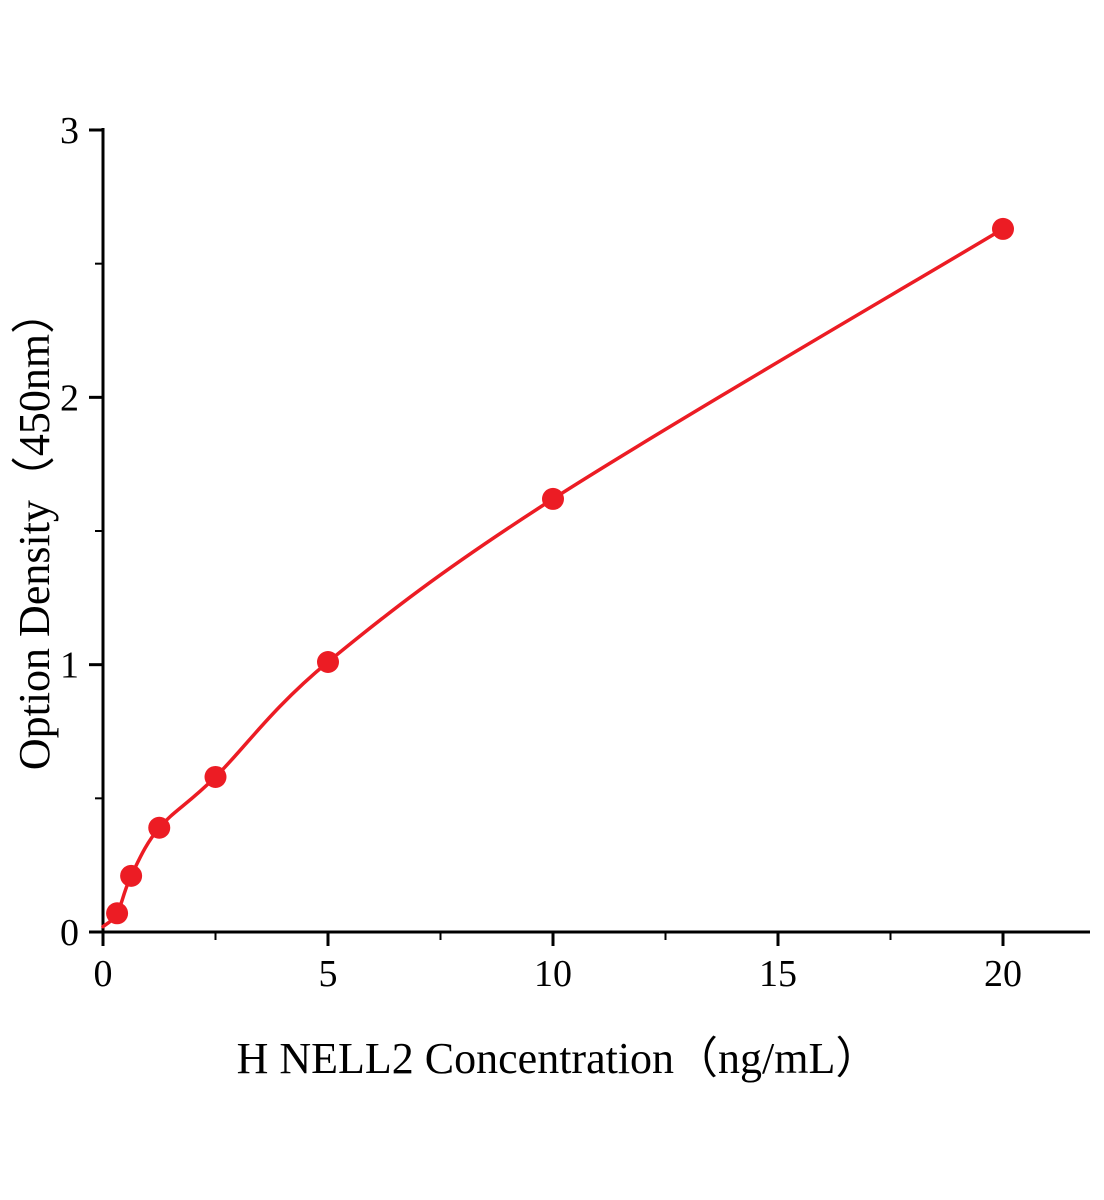 This screenshot has height=1200, width=1104. I want to click on y-tick-label: 2, so click(69, 398).